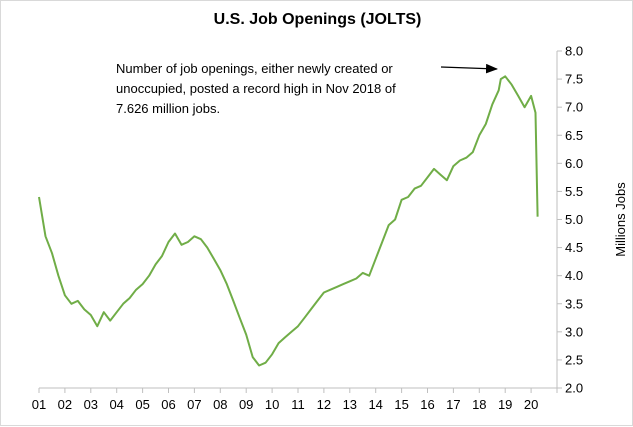  I want to click on y-tick-label: 6.5, so click(574, 135).